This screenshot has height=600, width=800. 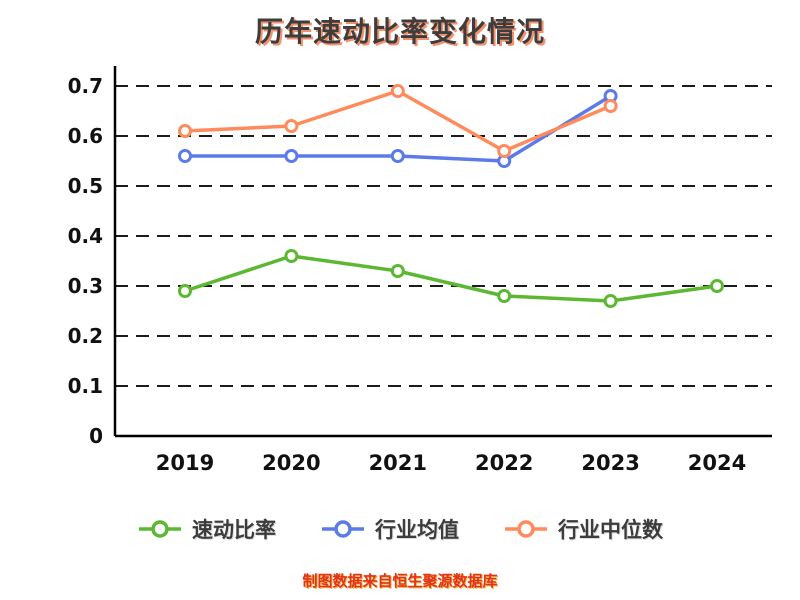 What do you see at coordinates (85, 236) in the screenshot?
I see `svg-text: 0.4` at bounding box center [85, 236].